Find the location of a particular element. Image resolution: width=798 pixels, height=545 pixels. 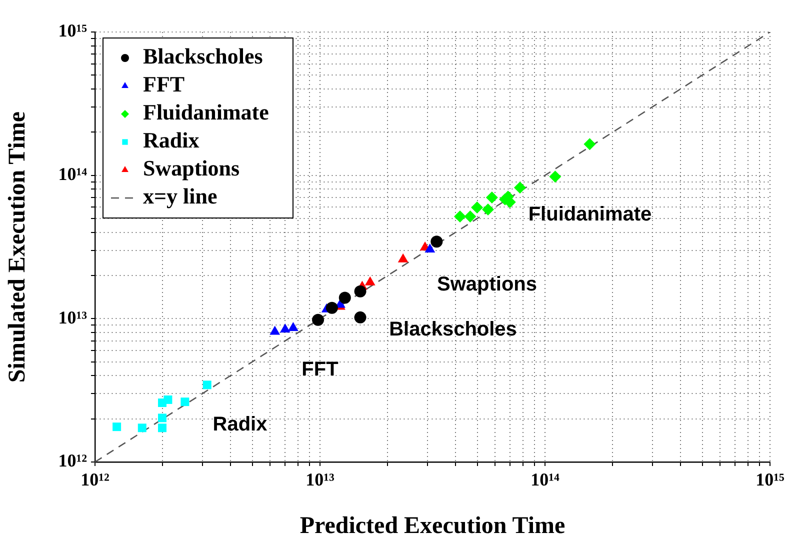

y-tick-label: 10¹² is located at coordinates (72, 460).